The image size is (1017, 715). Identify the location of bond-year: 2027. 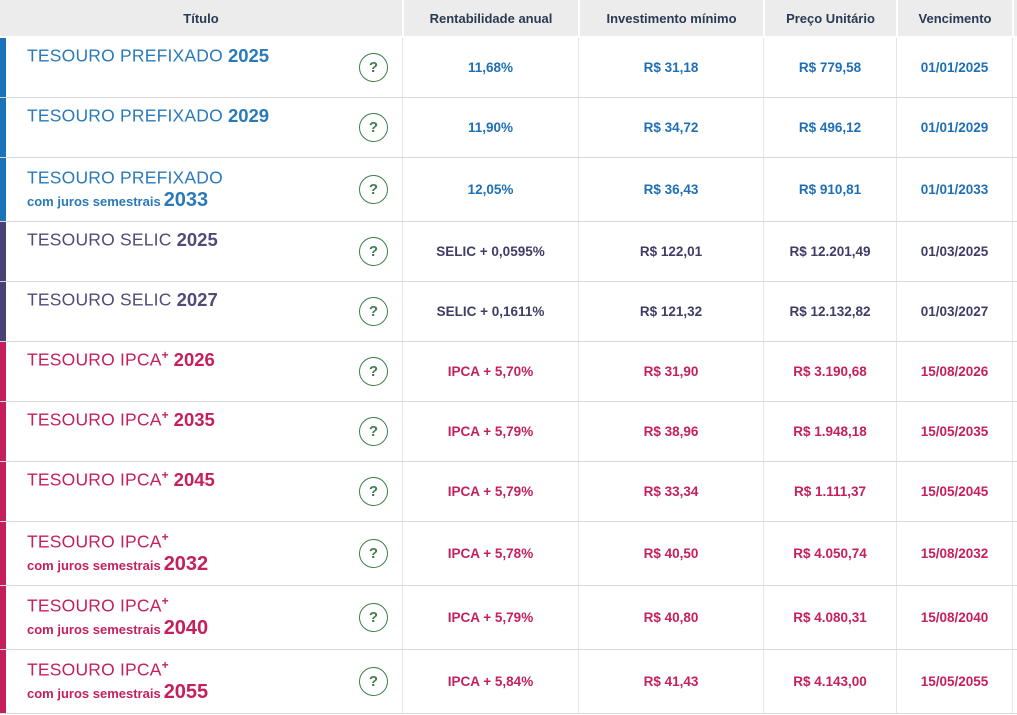
(197, 299).